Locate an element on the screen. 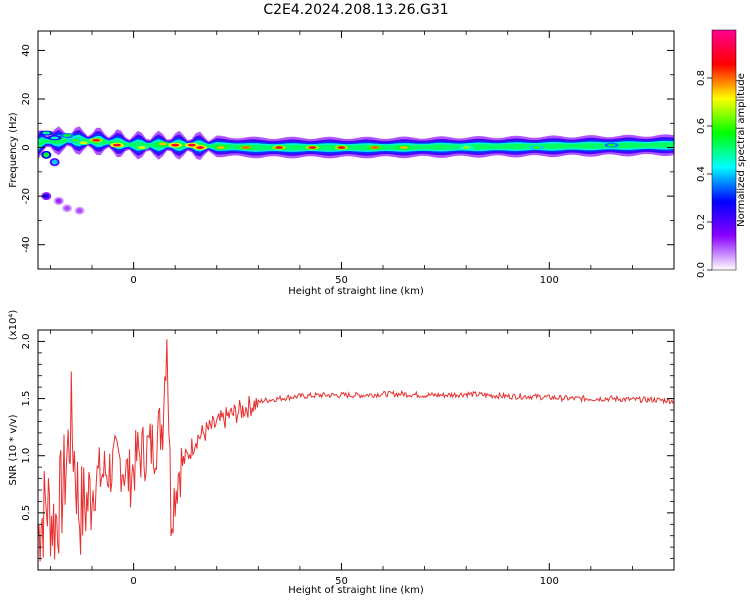 The image size is (750, 600). y-tick-label: -40 is located at coordinates (26, 245).